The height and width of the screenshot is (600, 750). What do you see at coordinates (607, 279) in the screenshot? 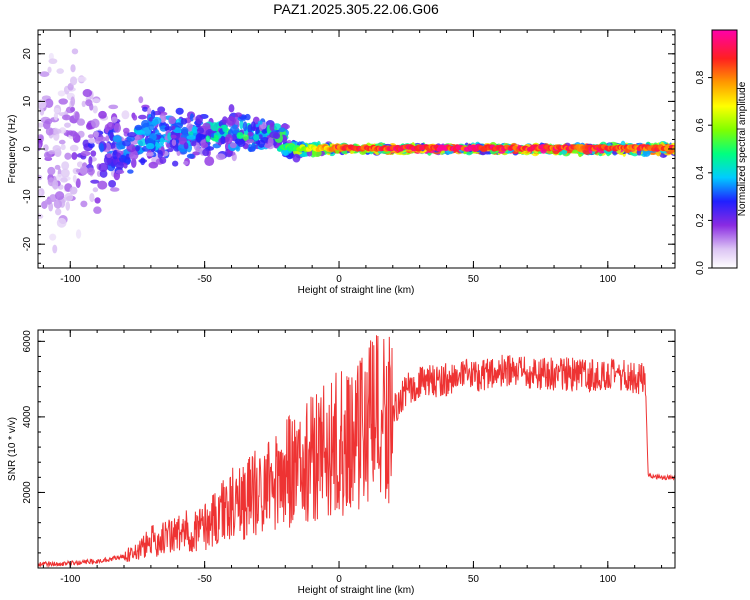
I see `heatmap-x-tick-label: 100` at bounding box center [607, 279].